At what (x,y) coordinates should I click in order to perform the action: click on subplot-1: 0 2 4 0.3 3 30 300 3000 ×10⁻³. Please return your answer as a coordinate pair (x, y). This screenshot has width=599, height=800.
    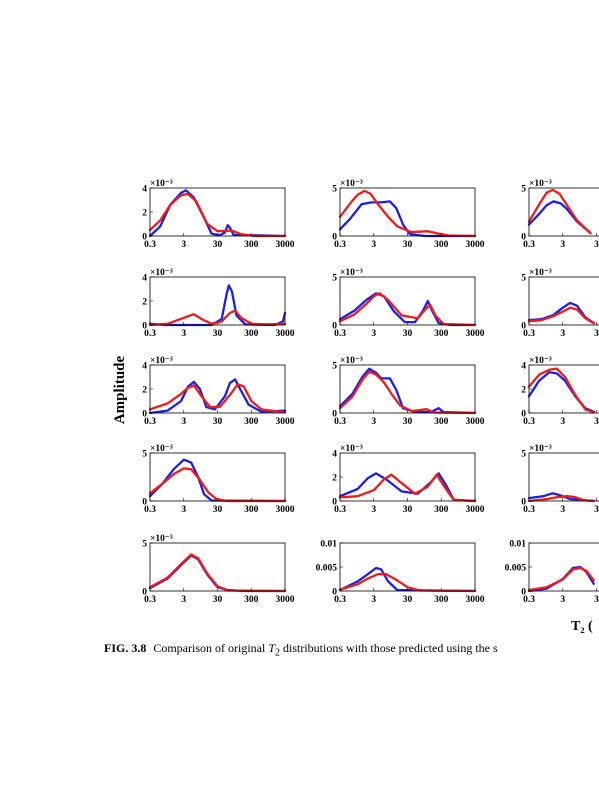
    Looking at the image, I should click on (218, 214).